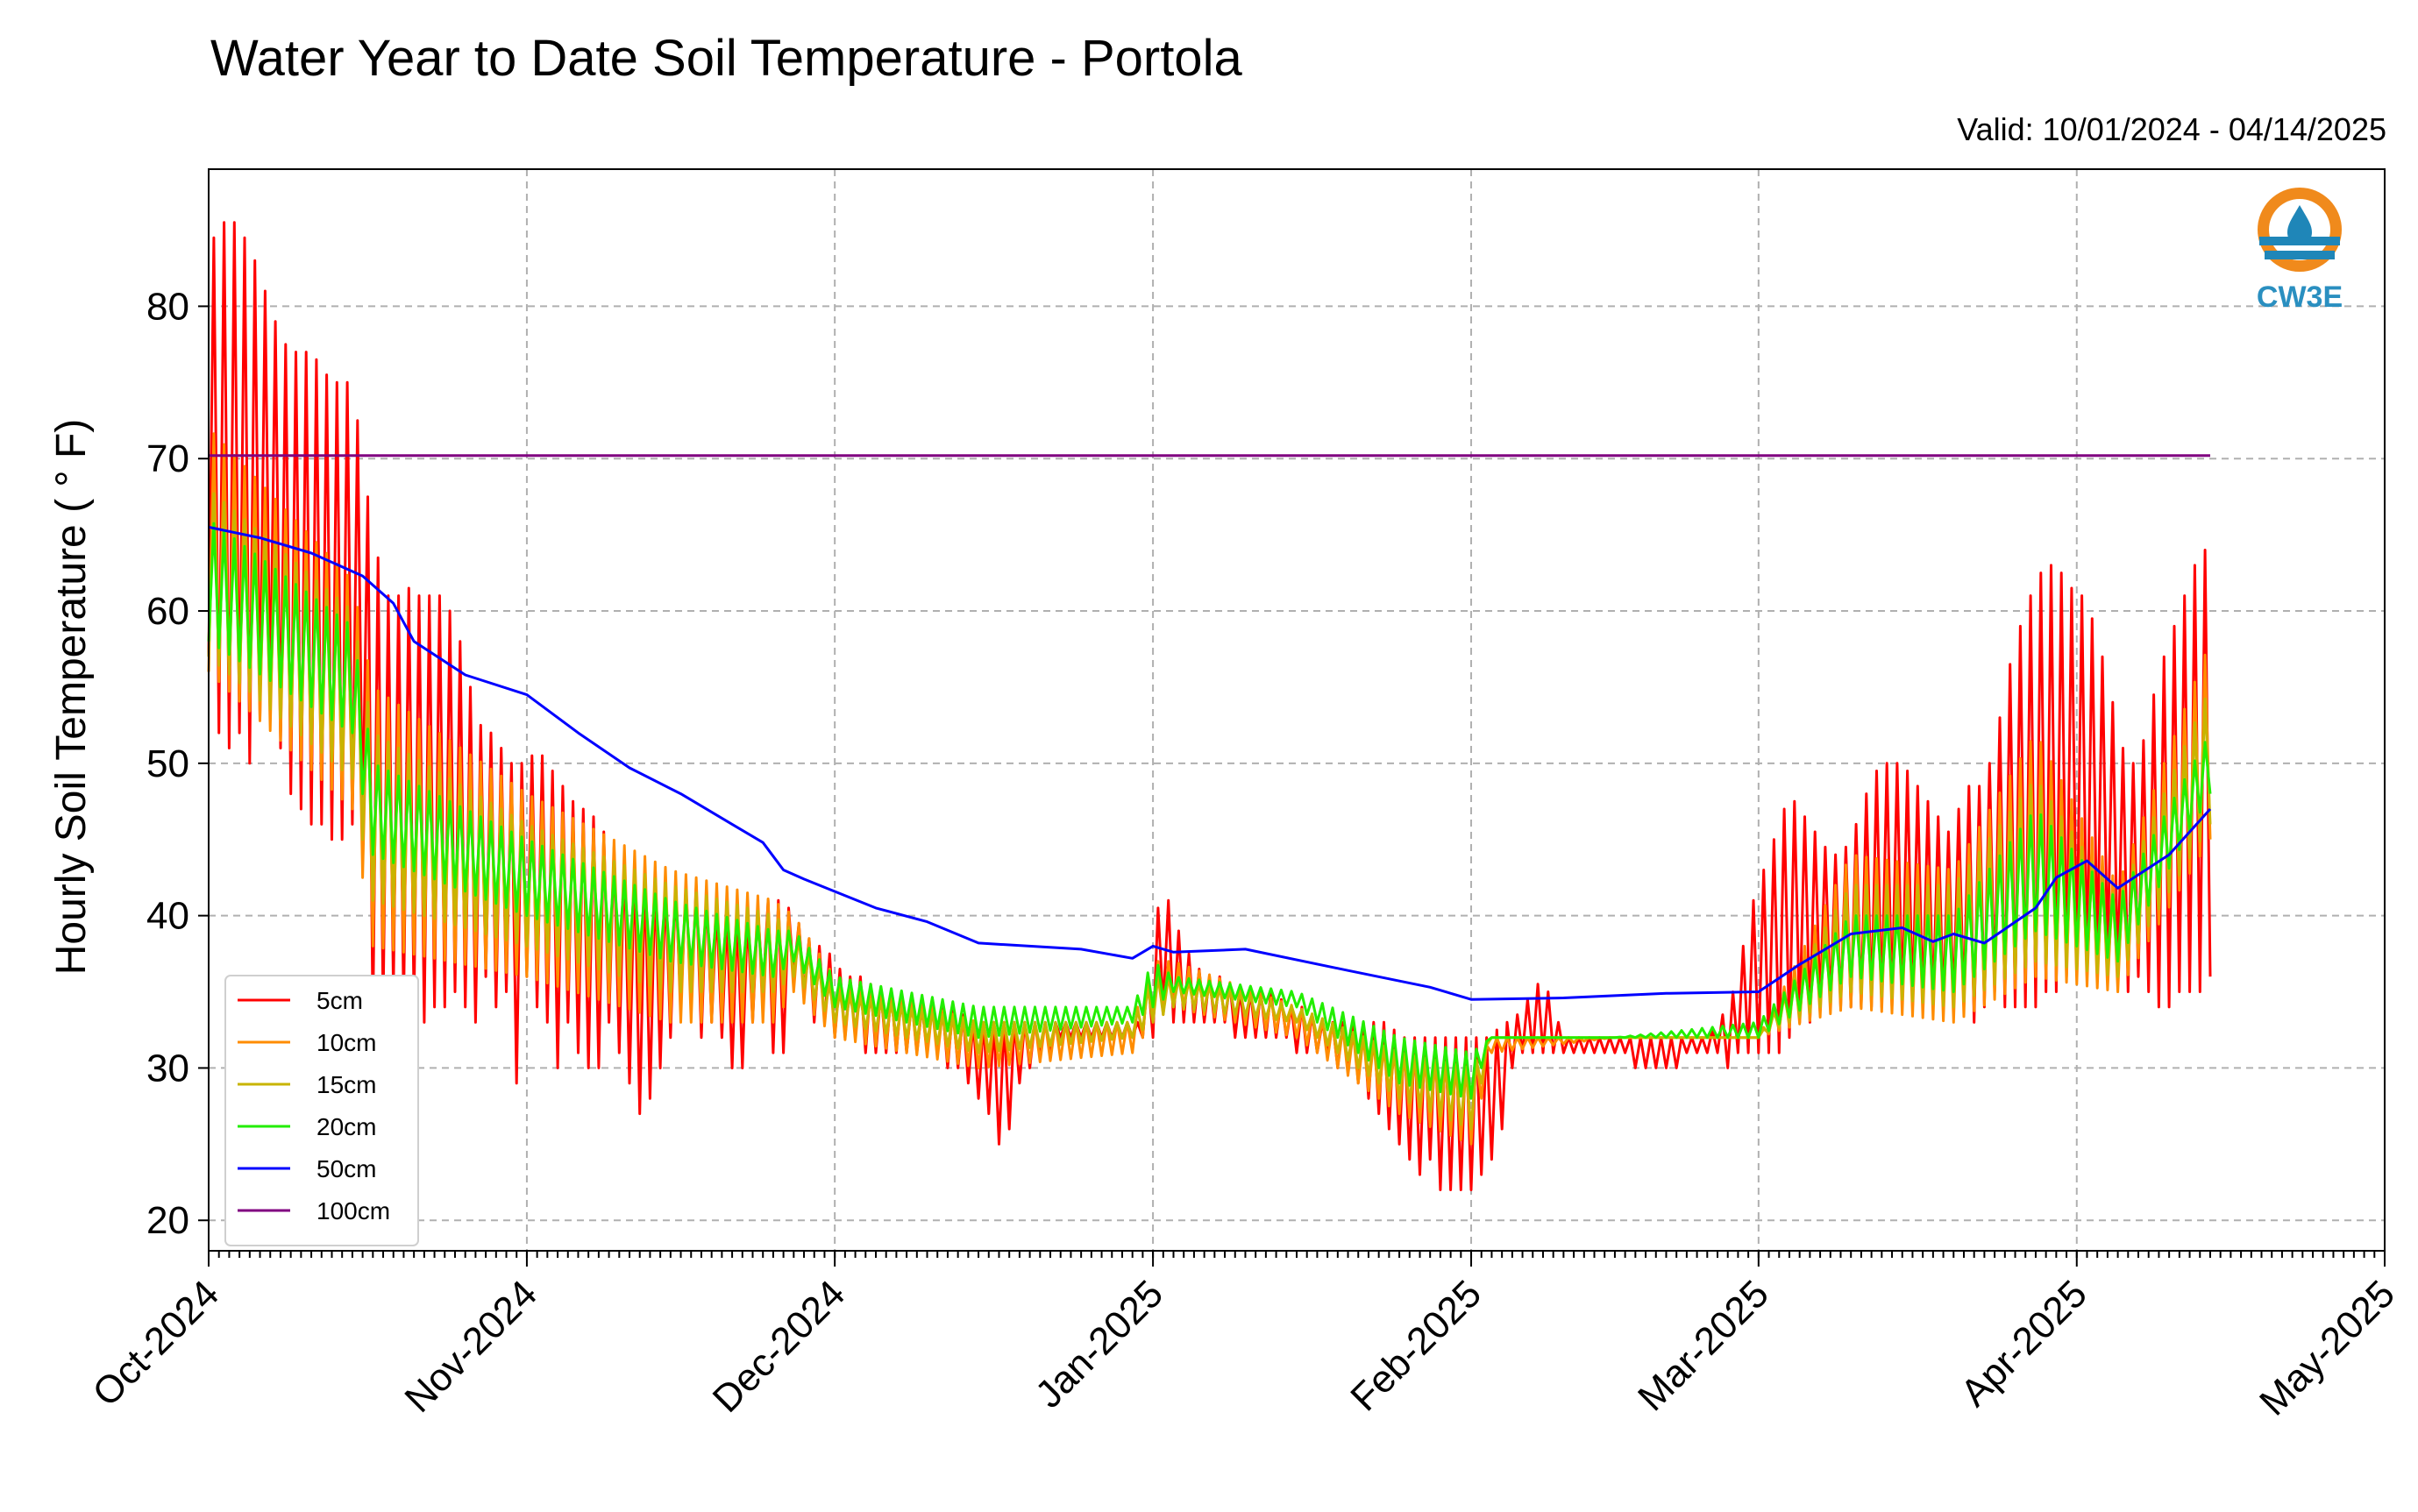 Image resolution: width=2418 pixels, height=1512 pixels. I want to click on x-tick-label: May-2025, so click(2327, 1347).